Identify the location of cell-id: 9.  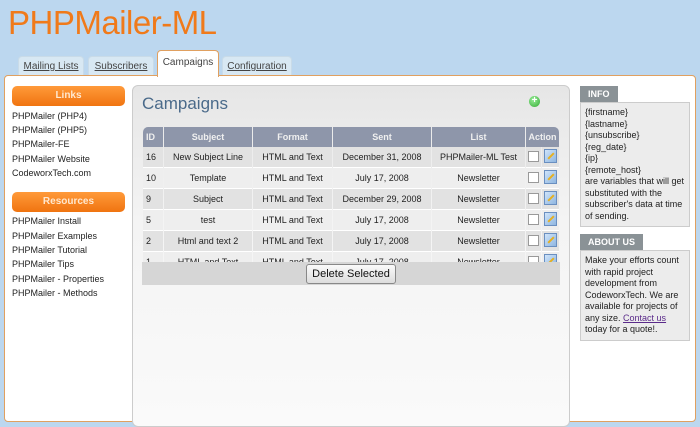
(153, 199).